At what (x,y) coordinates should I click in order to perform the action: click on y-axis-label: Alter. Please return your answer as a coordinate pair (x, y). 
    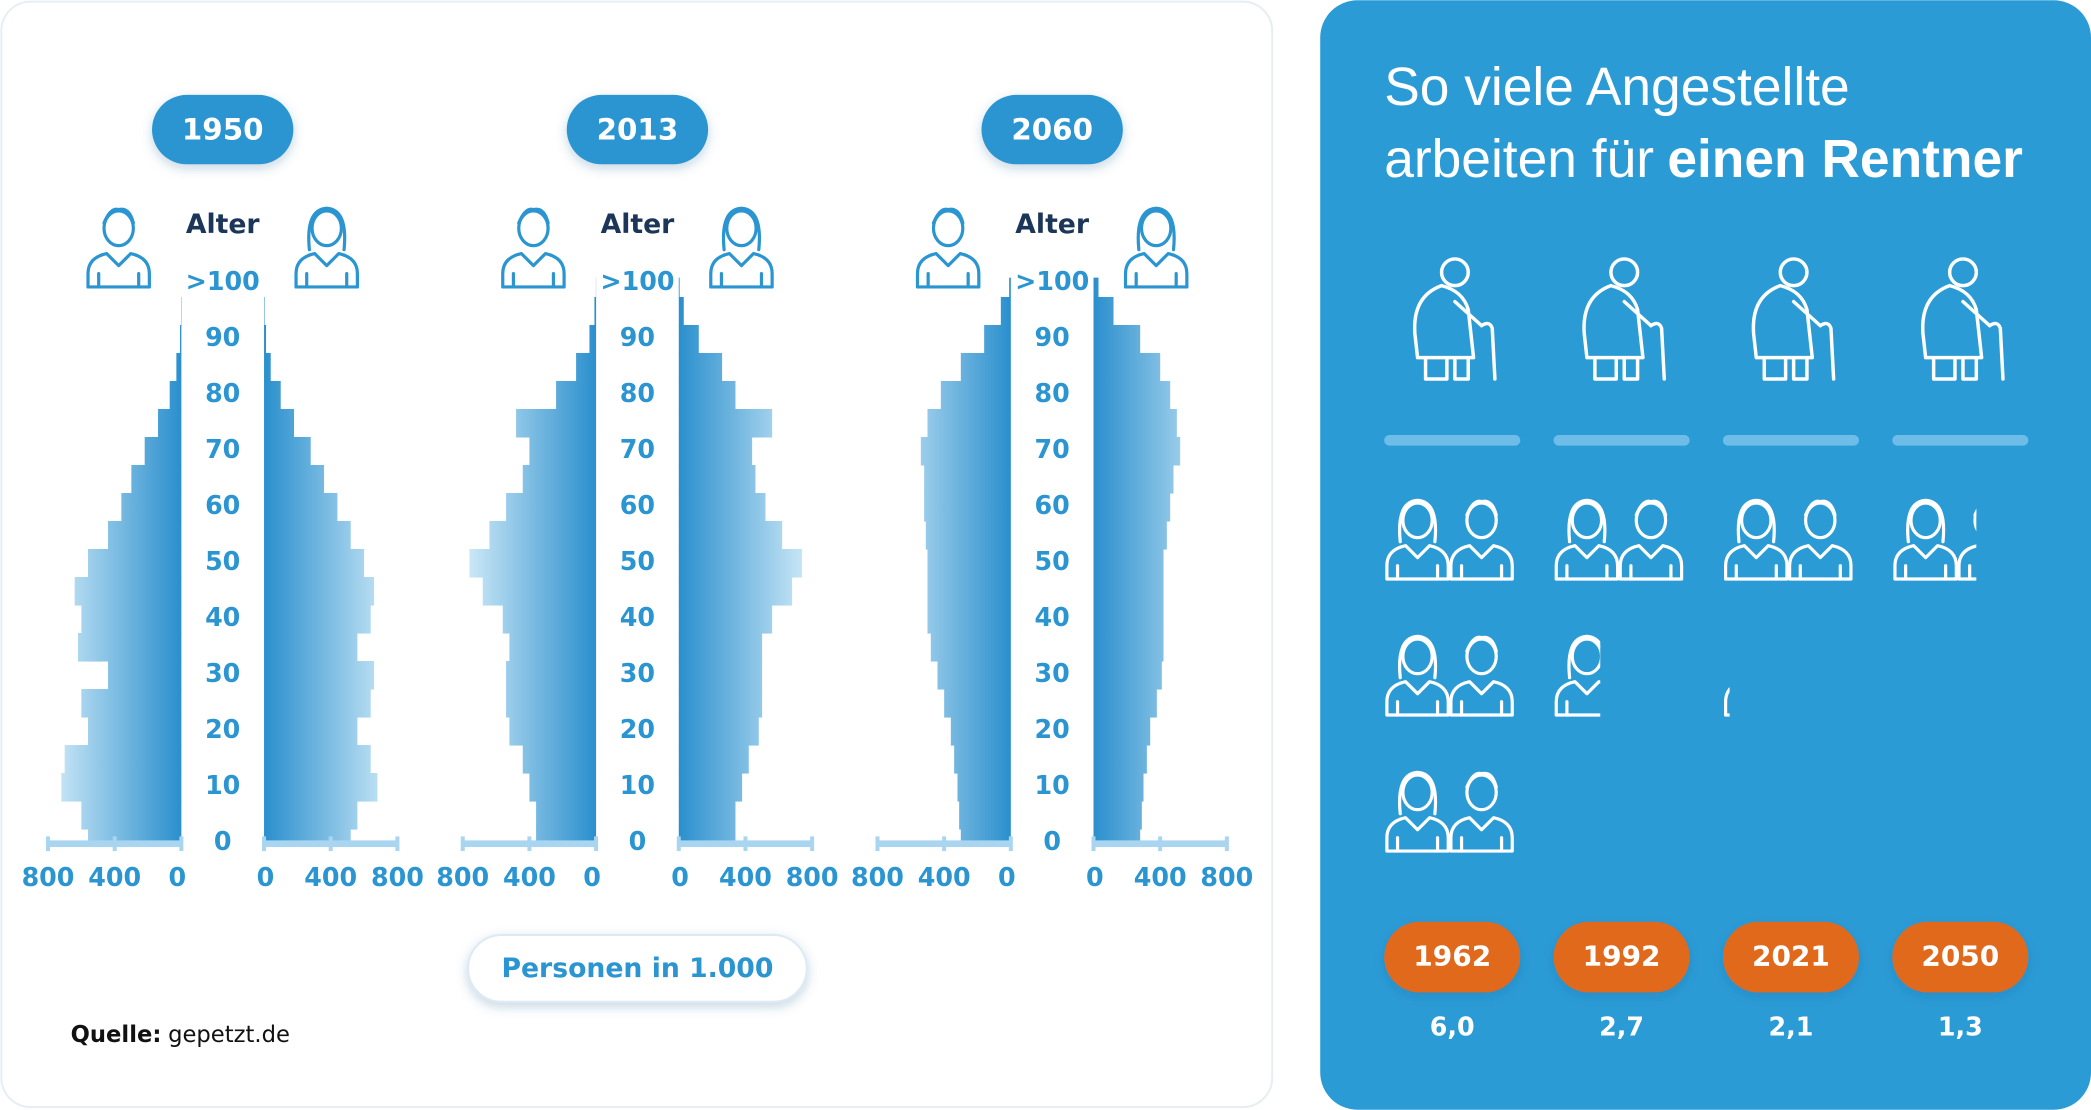
    Looking at the image, I should click on (223, 224).